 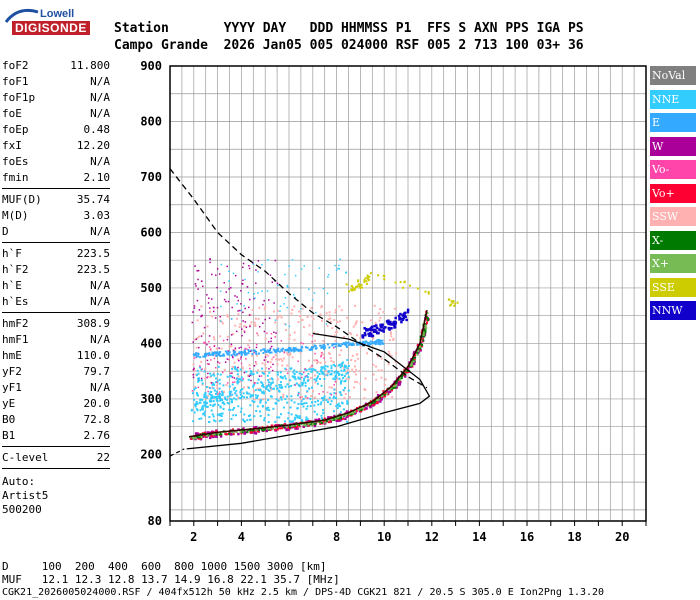 What do you see at coordinates (93, 145) in the screenshot?
I see `param-value: 12.20` at bounding box center [93, 145].